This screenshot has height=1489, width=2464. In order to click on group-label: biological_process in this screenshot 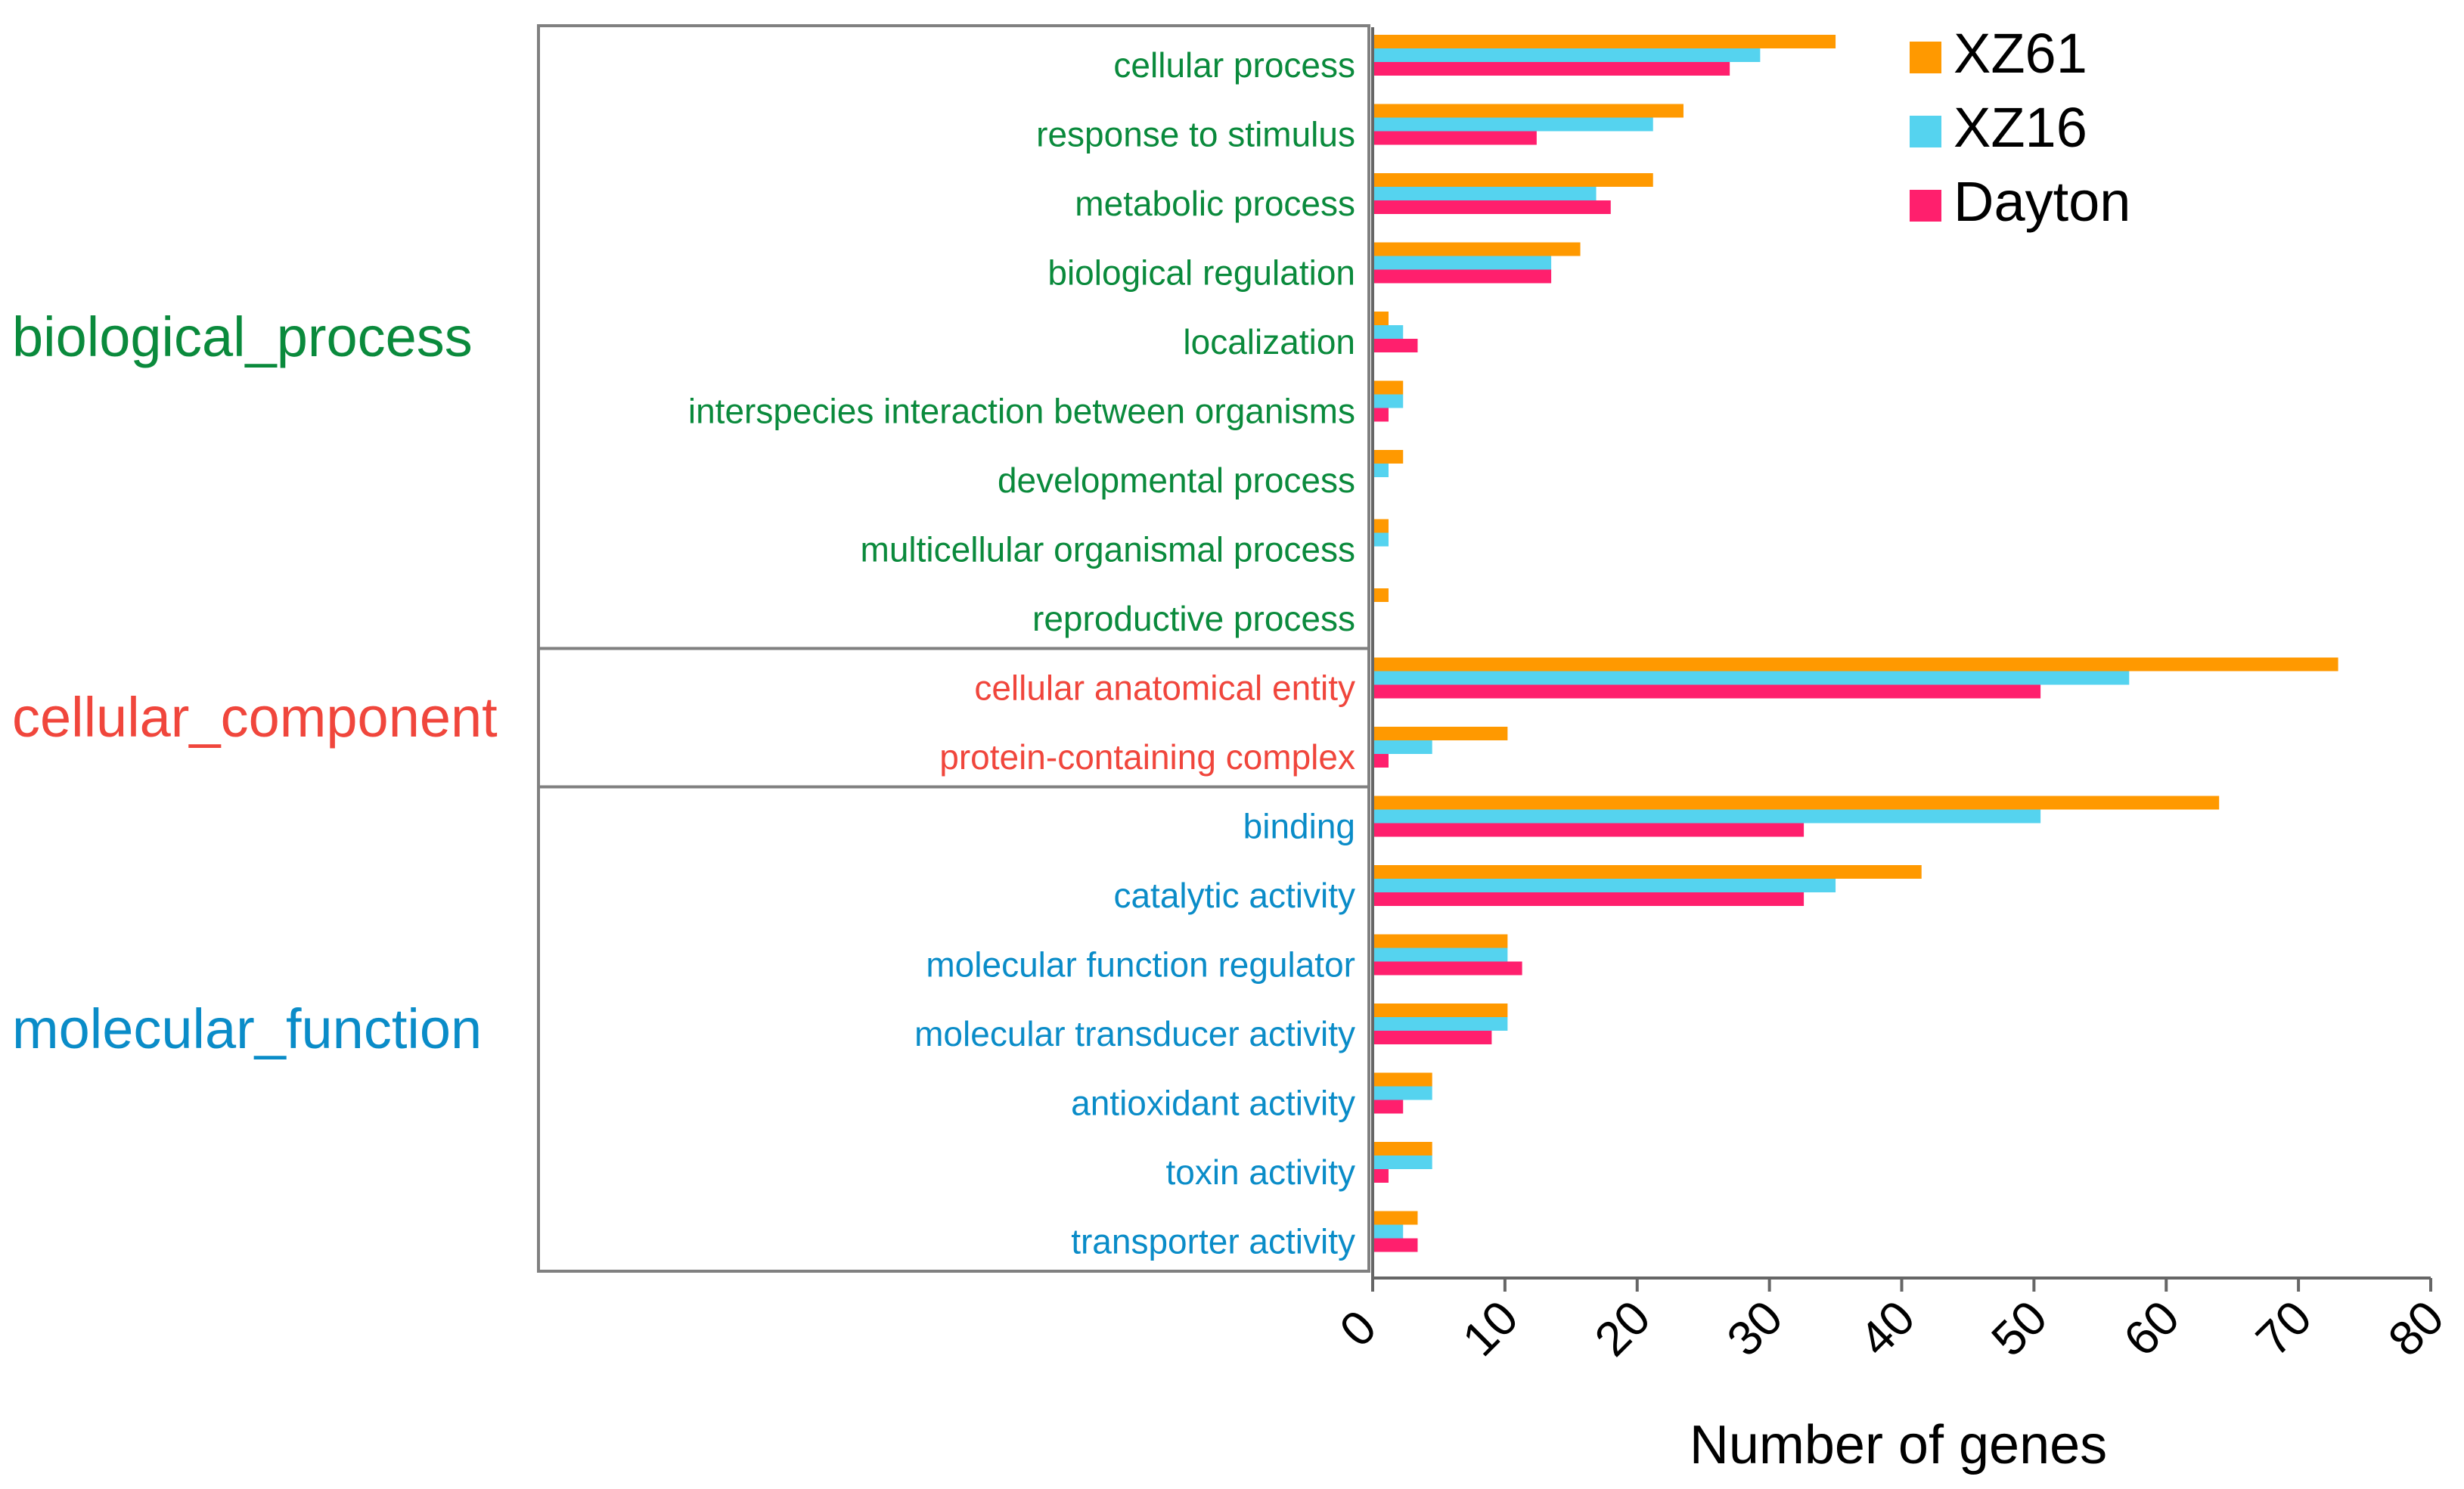, I will do `click(243, 337)`.